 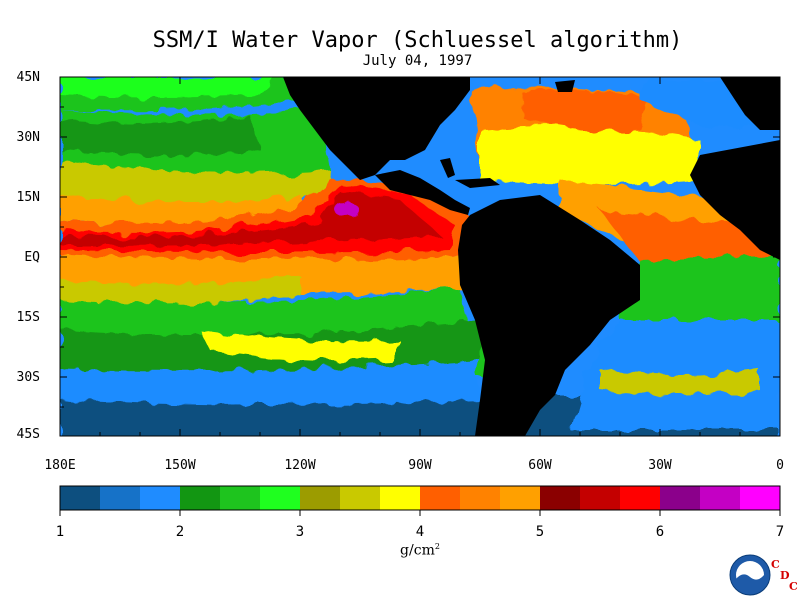 What do you see at coordinates (180, 465) in the screenshot?
I see `lon-label-150w: 150W` at bounding box center [180, 465].